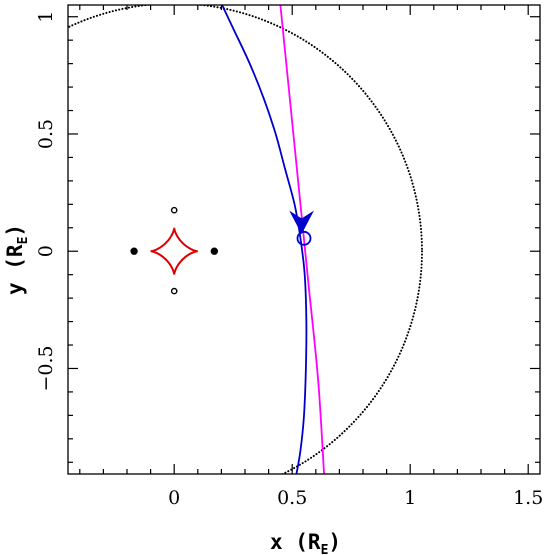  I want to click on y-tick-label: 0.5, so click(46, 134).